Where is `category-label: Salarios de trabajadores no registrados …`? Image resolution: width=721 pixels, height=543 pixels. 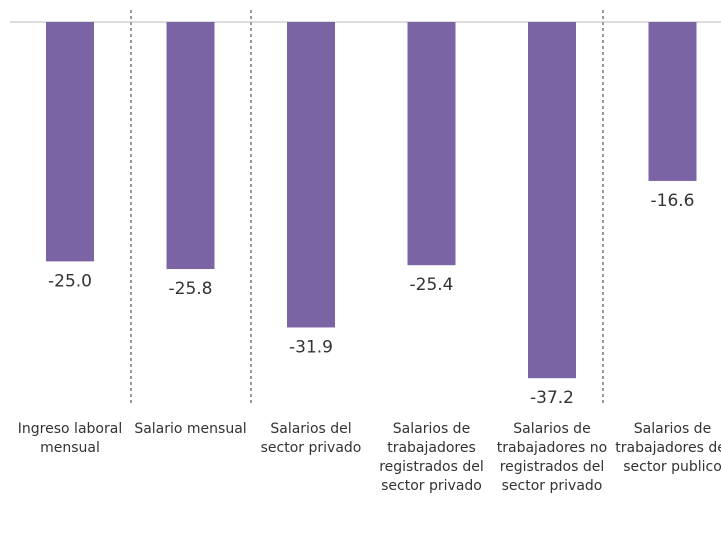 category-label: Salarios de trabajadores no registrados … is located at coordinates (552, 457).